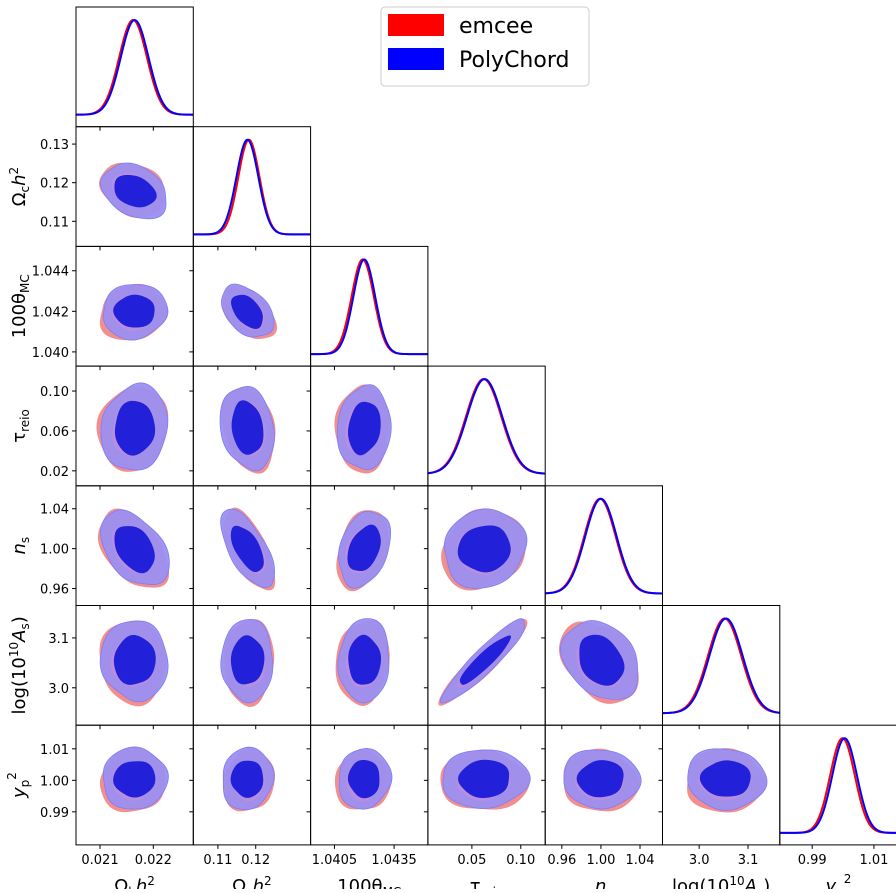 The height and width of the screenshot is (893, 896). I want to click on x-tick-label-theta: 1.0435, so click(394, 860).